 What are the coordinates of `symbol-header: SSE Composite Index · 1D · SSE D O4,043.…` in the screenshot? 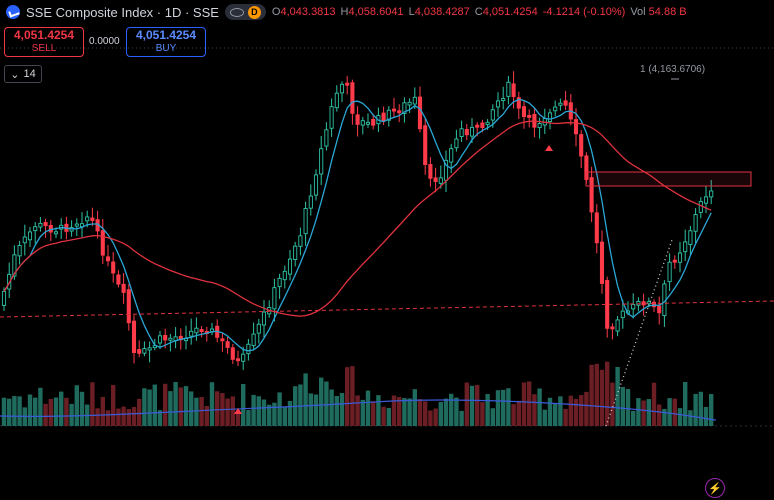 It's located at (346, 12).